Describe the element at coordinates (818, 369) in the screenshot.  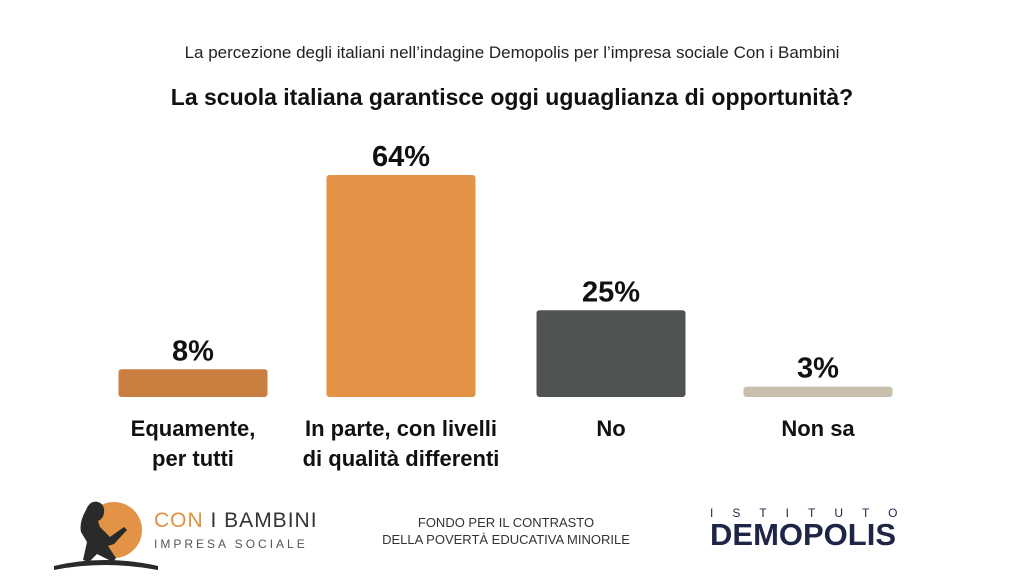
I see `value-label-3: 3%` at that location.